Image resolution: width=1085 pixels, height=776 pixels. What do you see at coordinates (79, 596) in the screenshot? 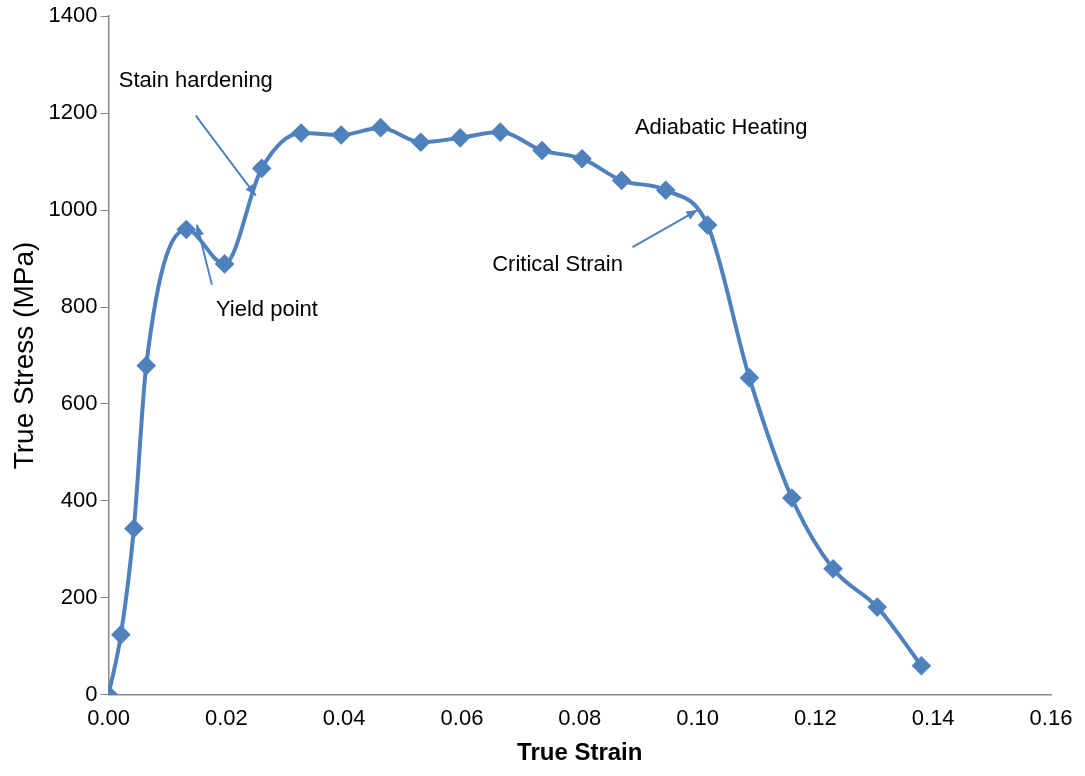
I see `y-tick-label: 200` at bounding box center [79, 596].